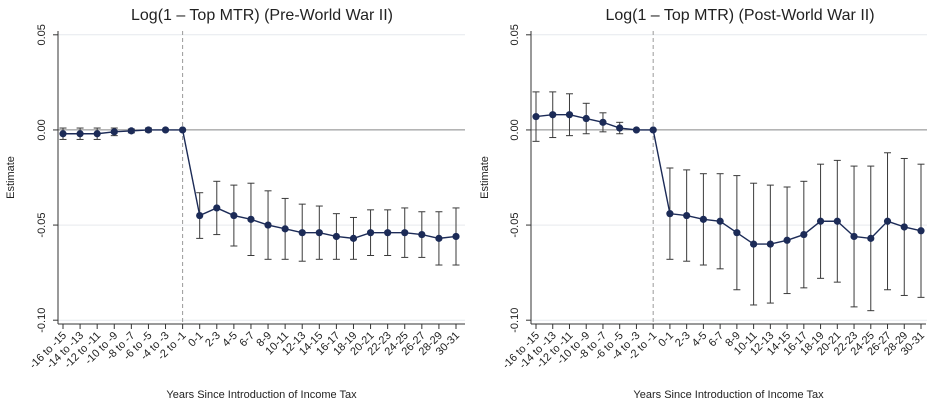  What do you see at coordinates (230, 340) in the screenshot?
I see `x-tick-label: 4-5` at bounding box center [230, 340].